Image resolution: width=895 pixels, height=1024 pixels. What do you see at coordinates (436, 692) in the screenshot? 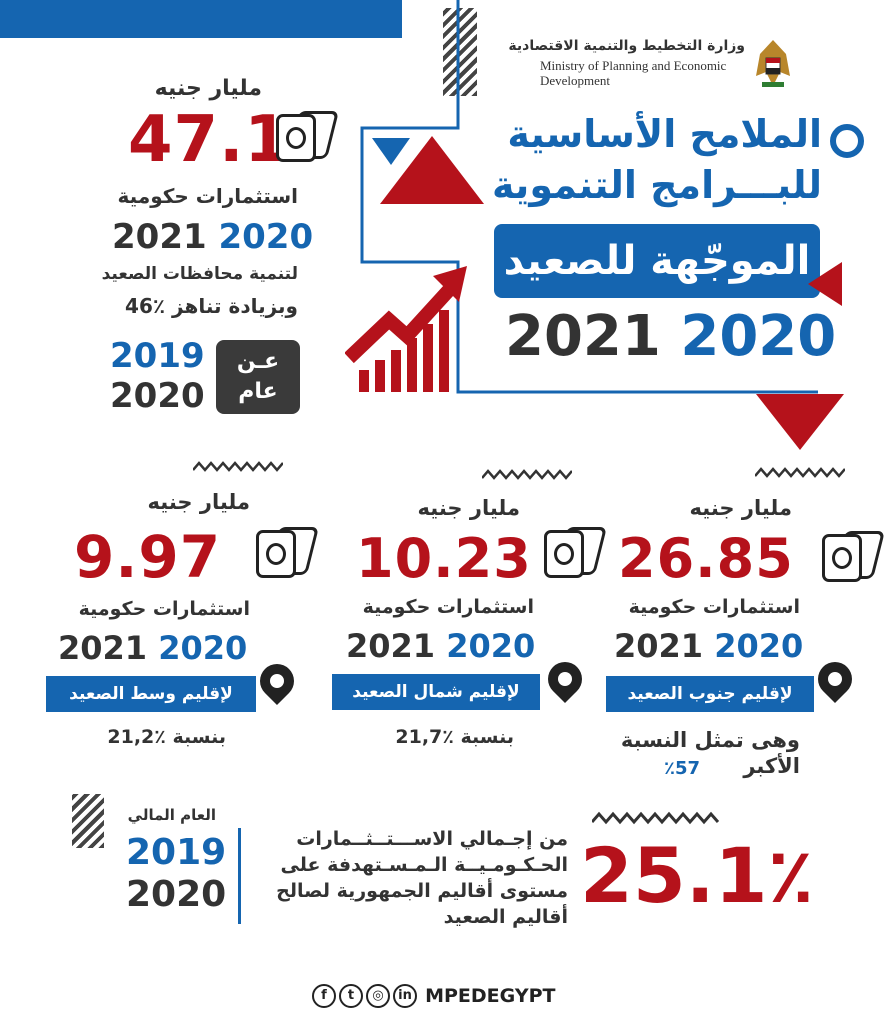
I see `region-north-bar: لإقليم شمال الصعيد` at bounding box center [436, 692].